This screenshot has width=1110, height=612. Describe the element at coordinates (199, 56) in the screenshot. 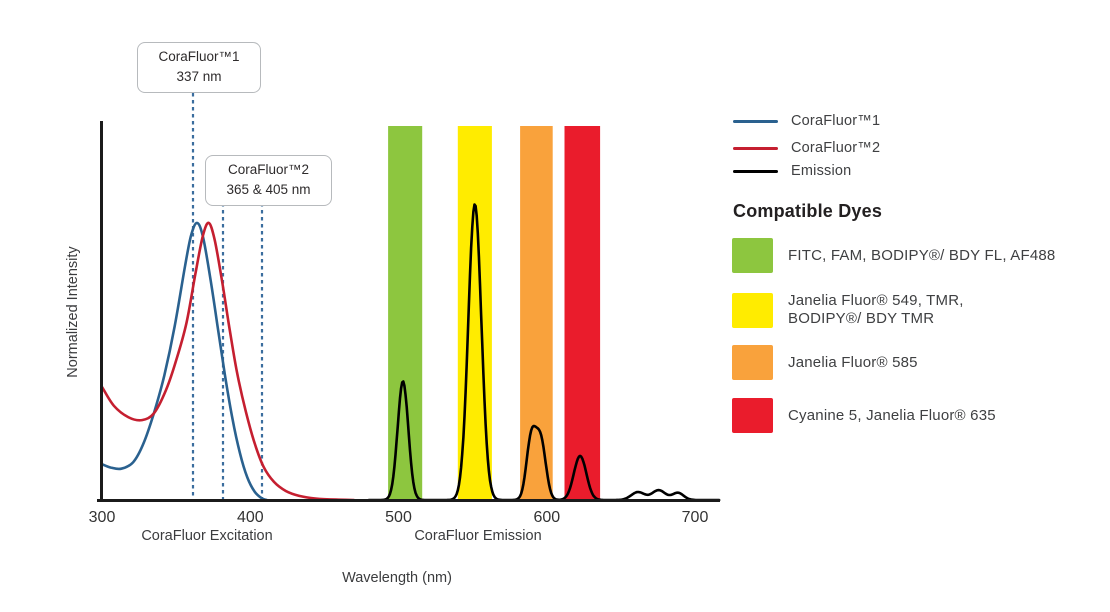

I see `callout-title: CoraFluor™1` at that location.